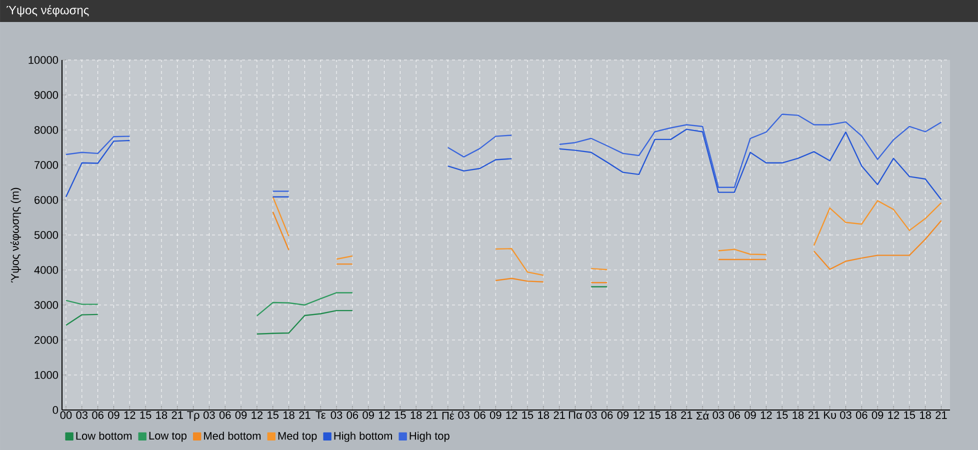  I want to click on y-tick-label: 0, so click(55, 410).